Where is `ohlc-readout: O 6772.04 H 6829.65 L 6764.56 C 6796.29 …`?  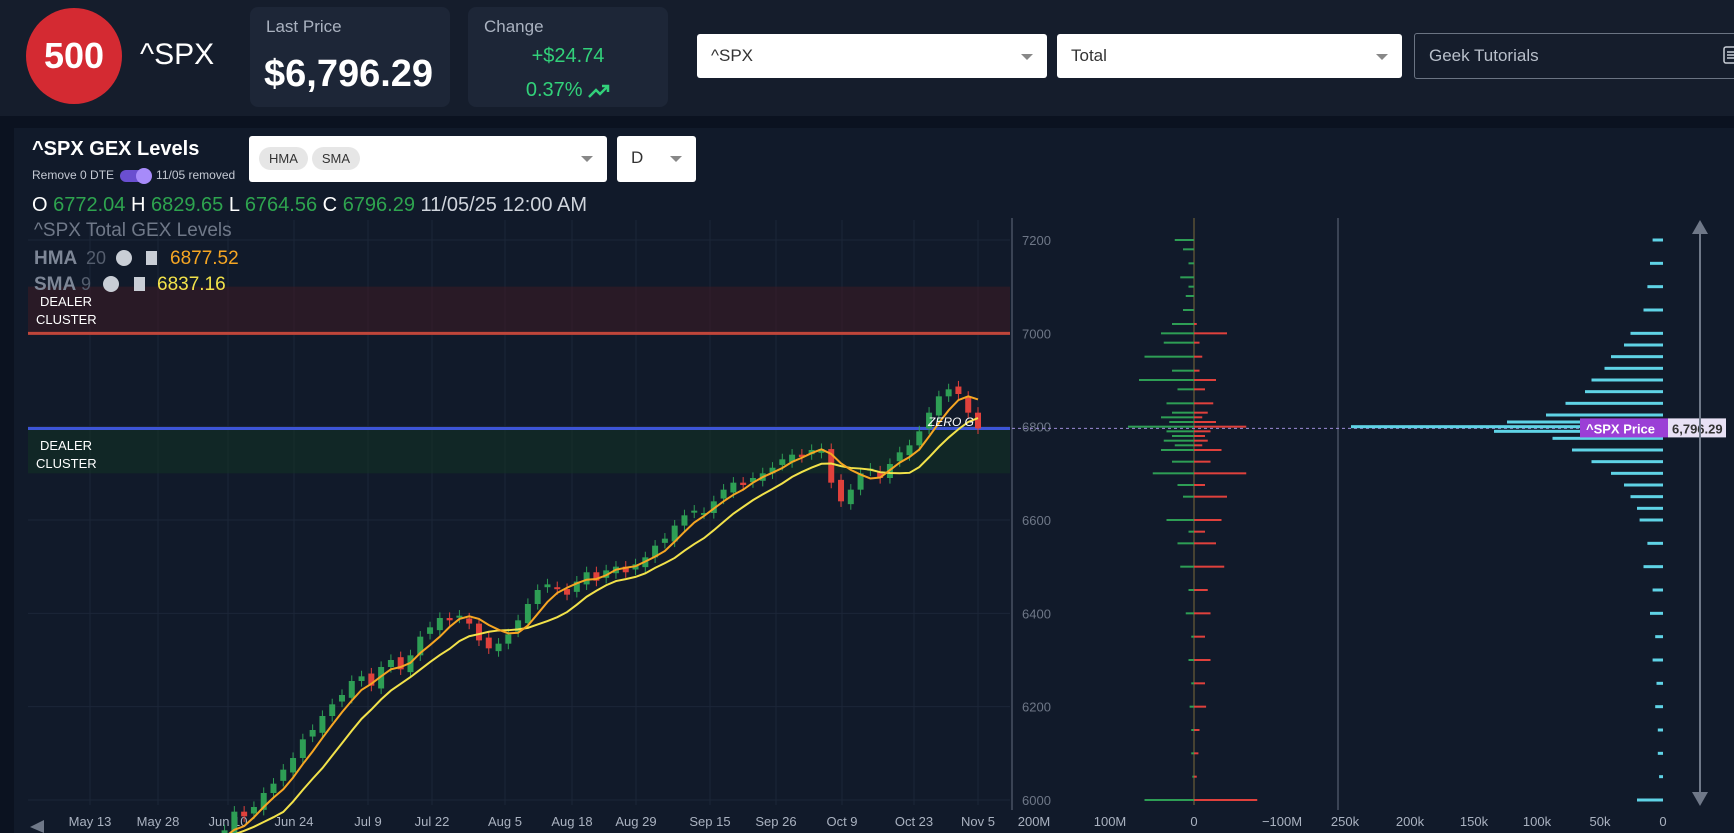 ohlc-readout: O 6772.04 H 6829.65 L 6764.56 C 6796.29 … is located at coordinates (309, 205).